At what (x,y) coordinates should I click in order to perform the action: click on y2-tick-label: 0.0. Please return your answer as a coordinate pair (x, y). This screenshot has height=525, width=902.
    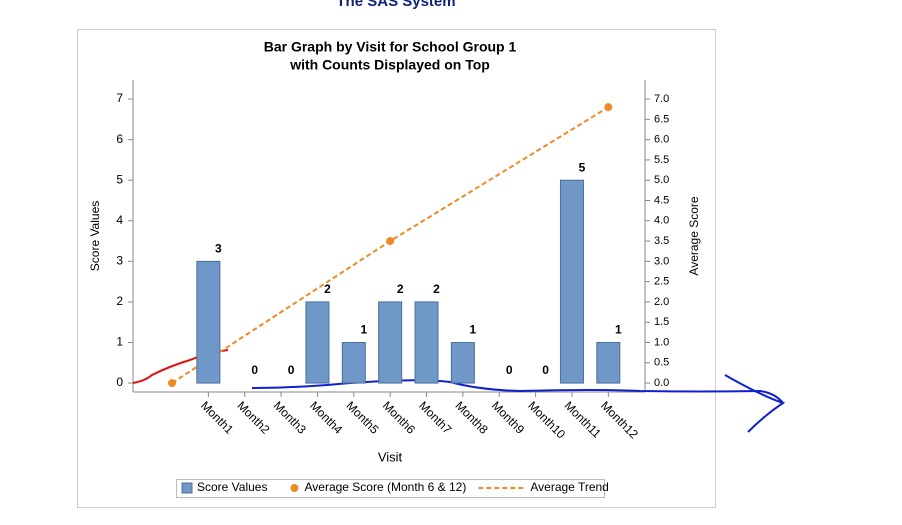
    Looking at the image, I should click on (661, 383).